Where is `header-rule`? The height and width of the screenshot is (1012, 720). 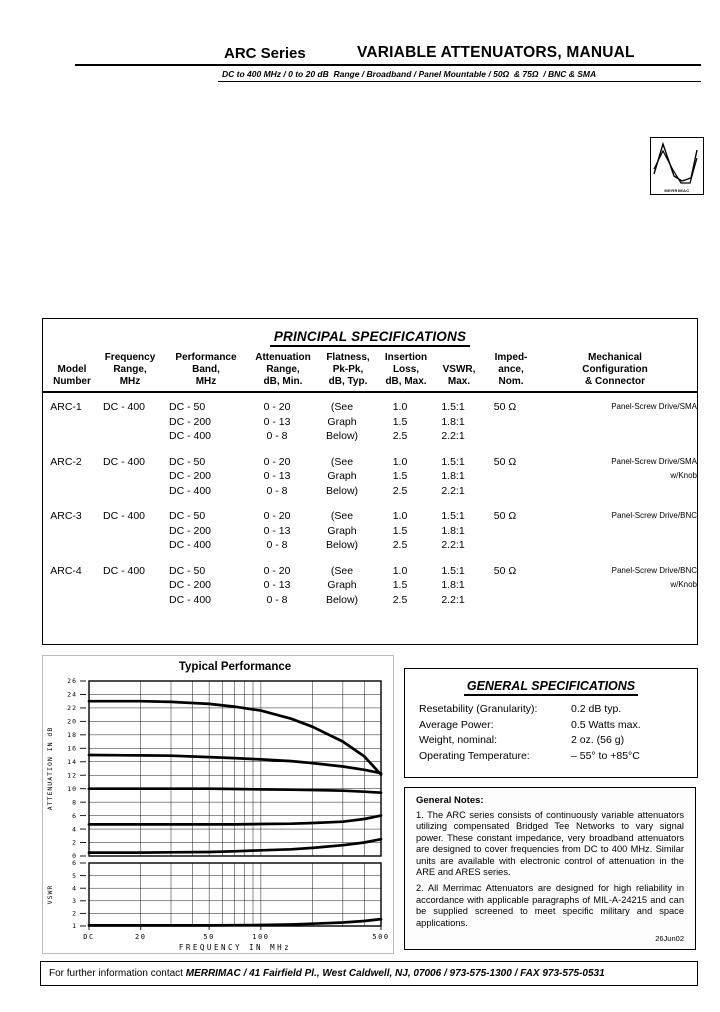 header-rule is located at coordinates (388, 65).